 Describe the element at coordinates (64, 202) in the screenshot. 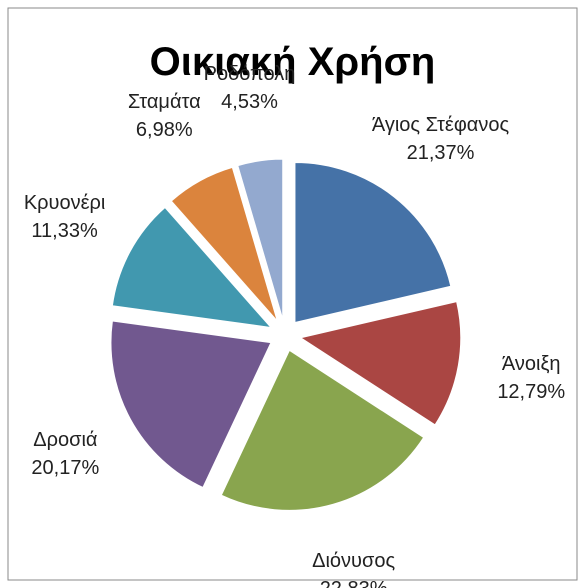

I see `category-label: Κρυονέρι` at that location.